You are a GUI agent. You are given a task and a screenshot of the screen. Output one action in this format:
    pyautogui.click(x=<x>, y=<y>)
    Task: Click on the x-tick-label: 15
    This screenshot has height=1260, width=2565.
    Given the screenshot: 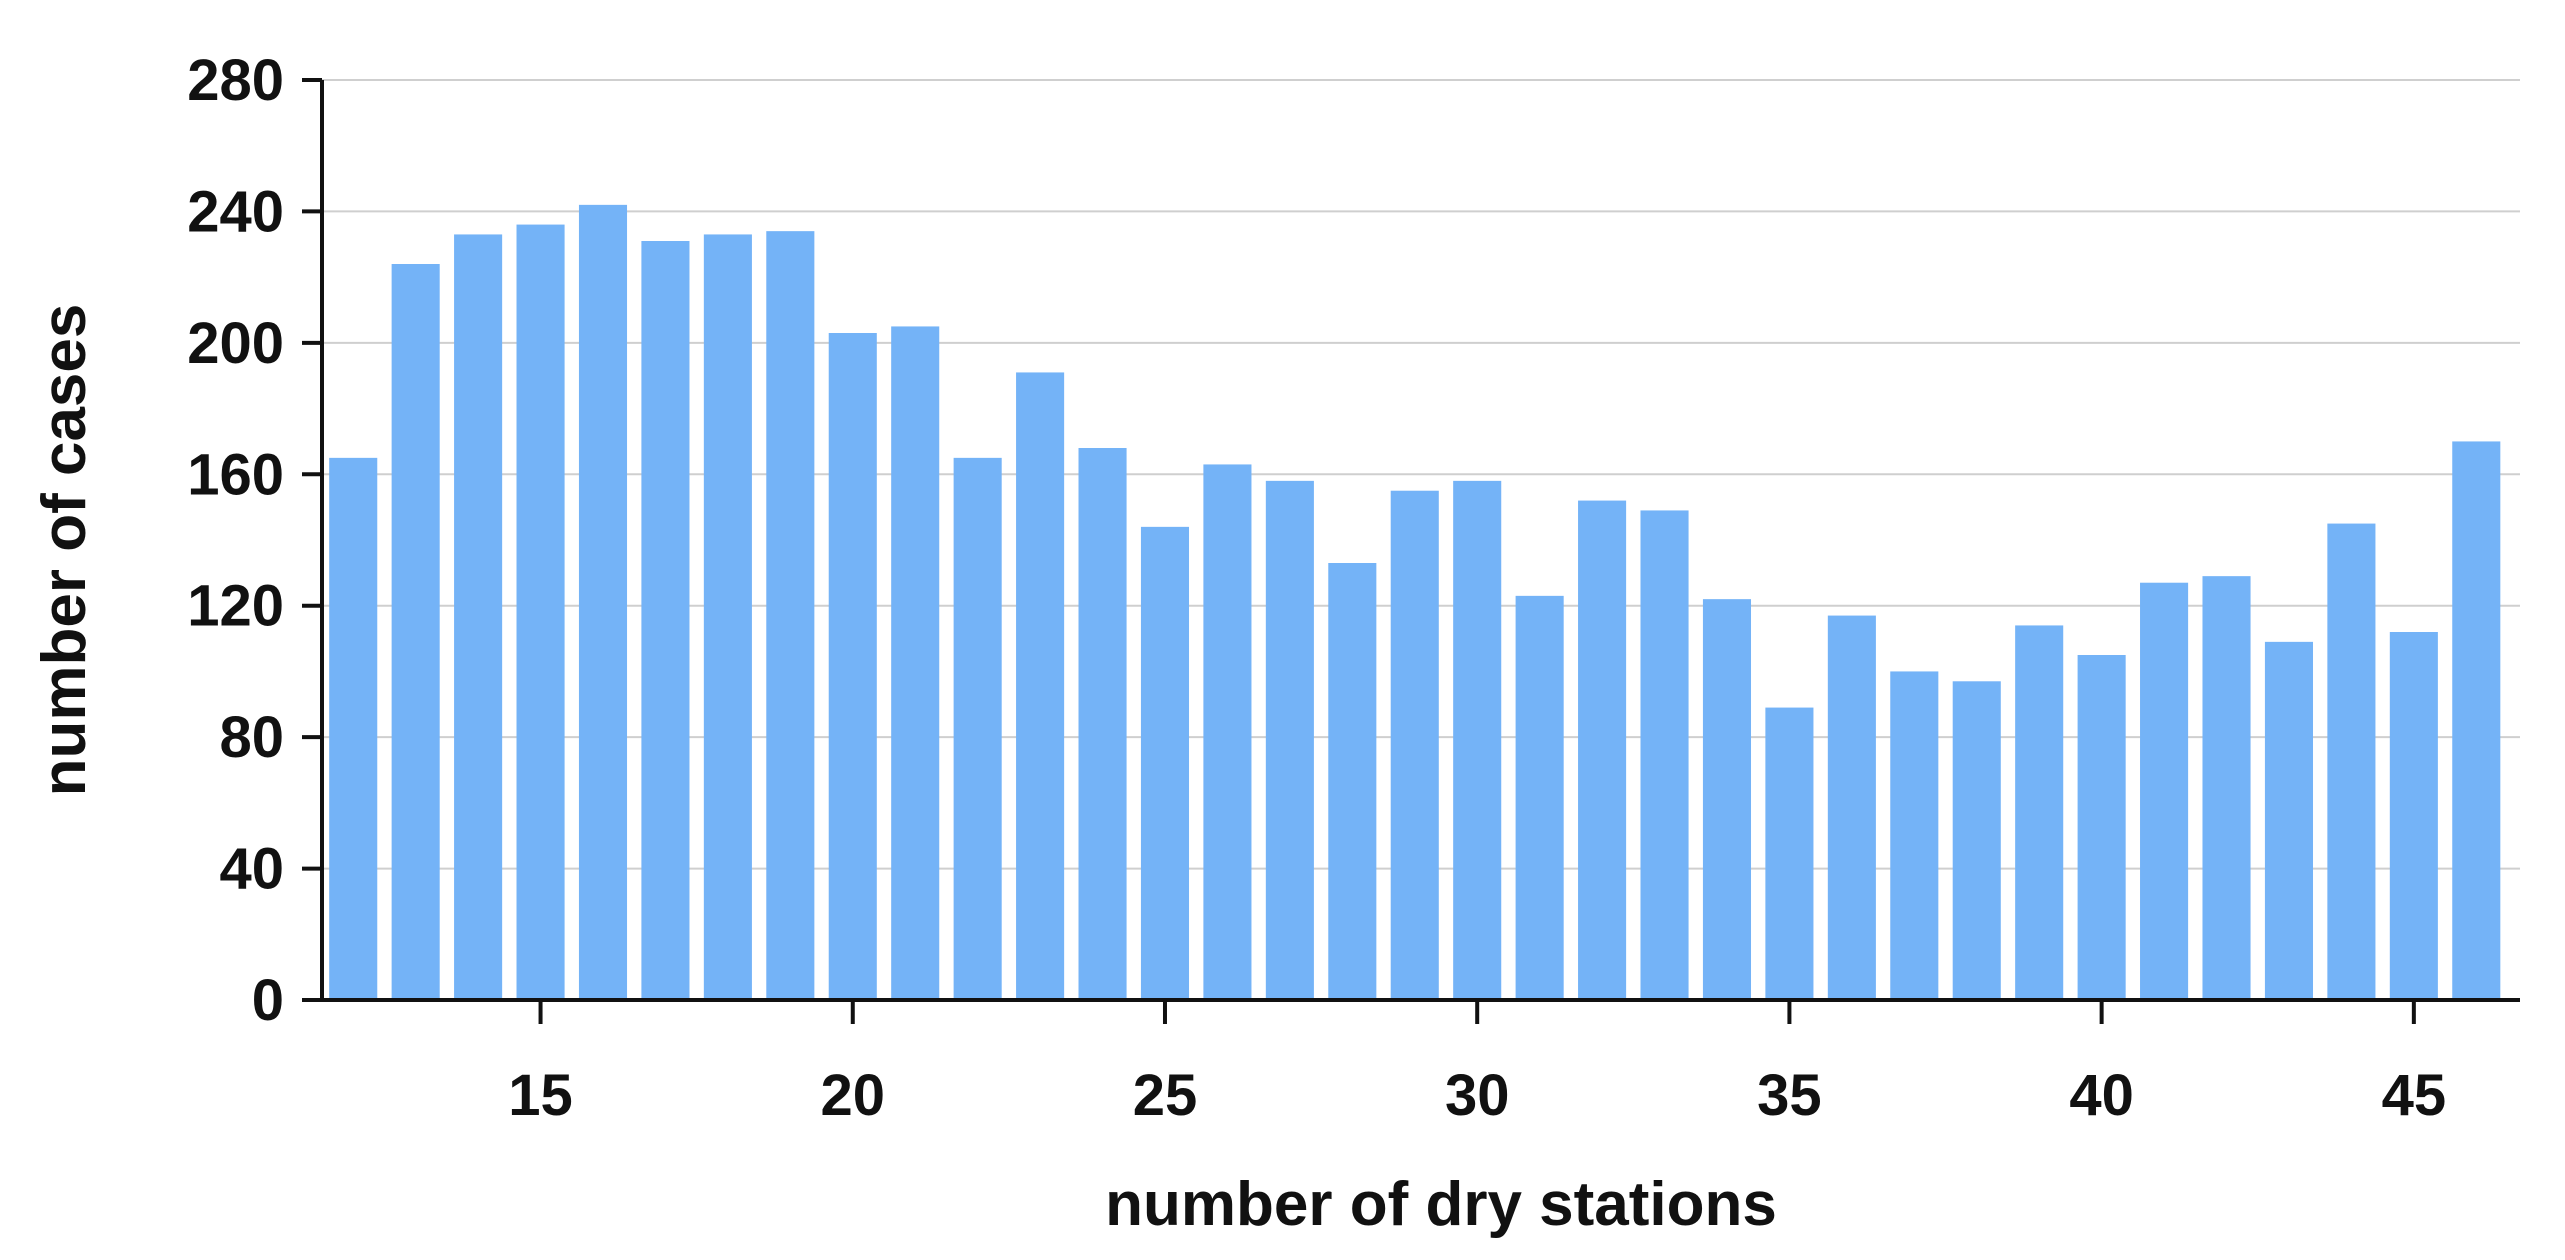 What is the action you would take?
    pyautogui.click(x=540, y=1095)
    